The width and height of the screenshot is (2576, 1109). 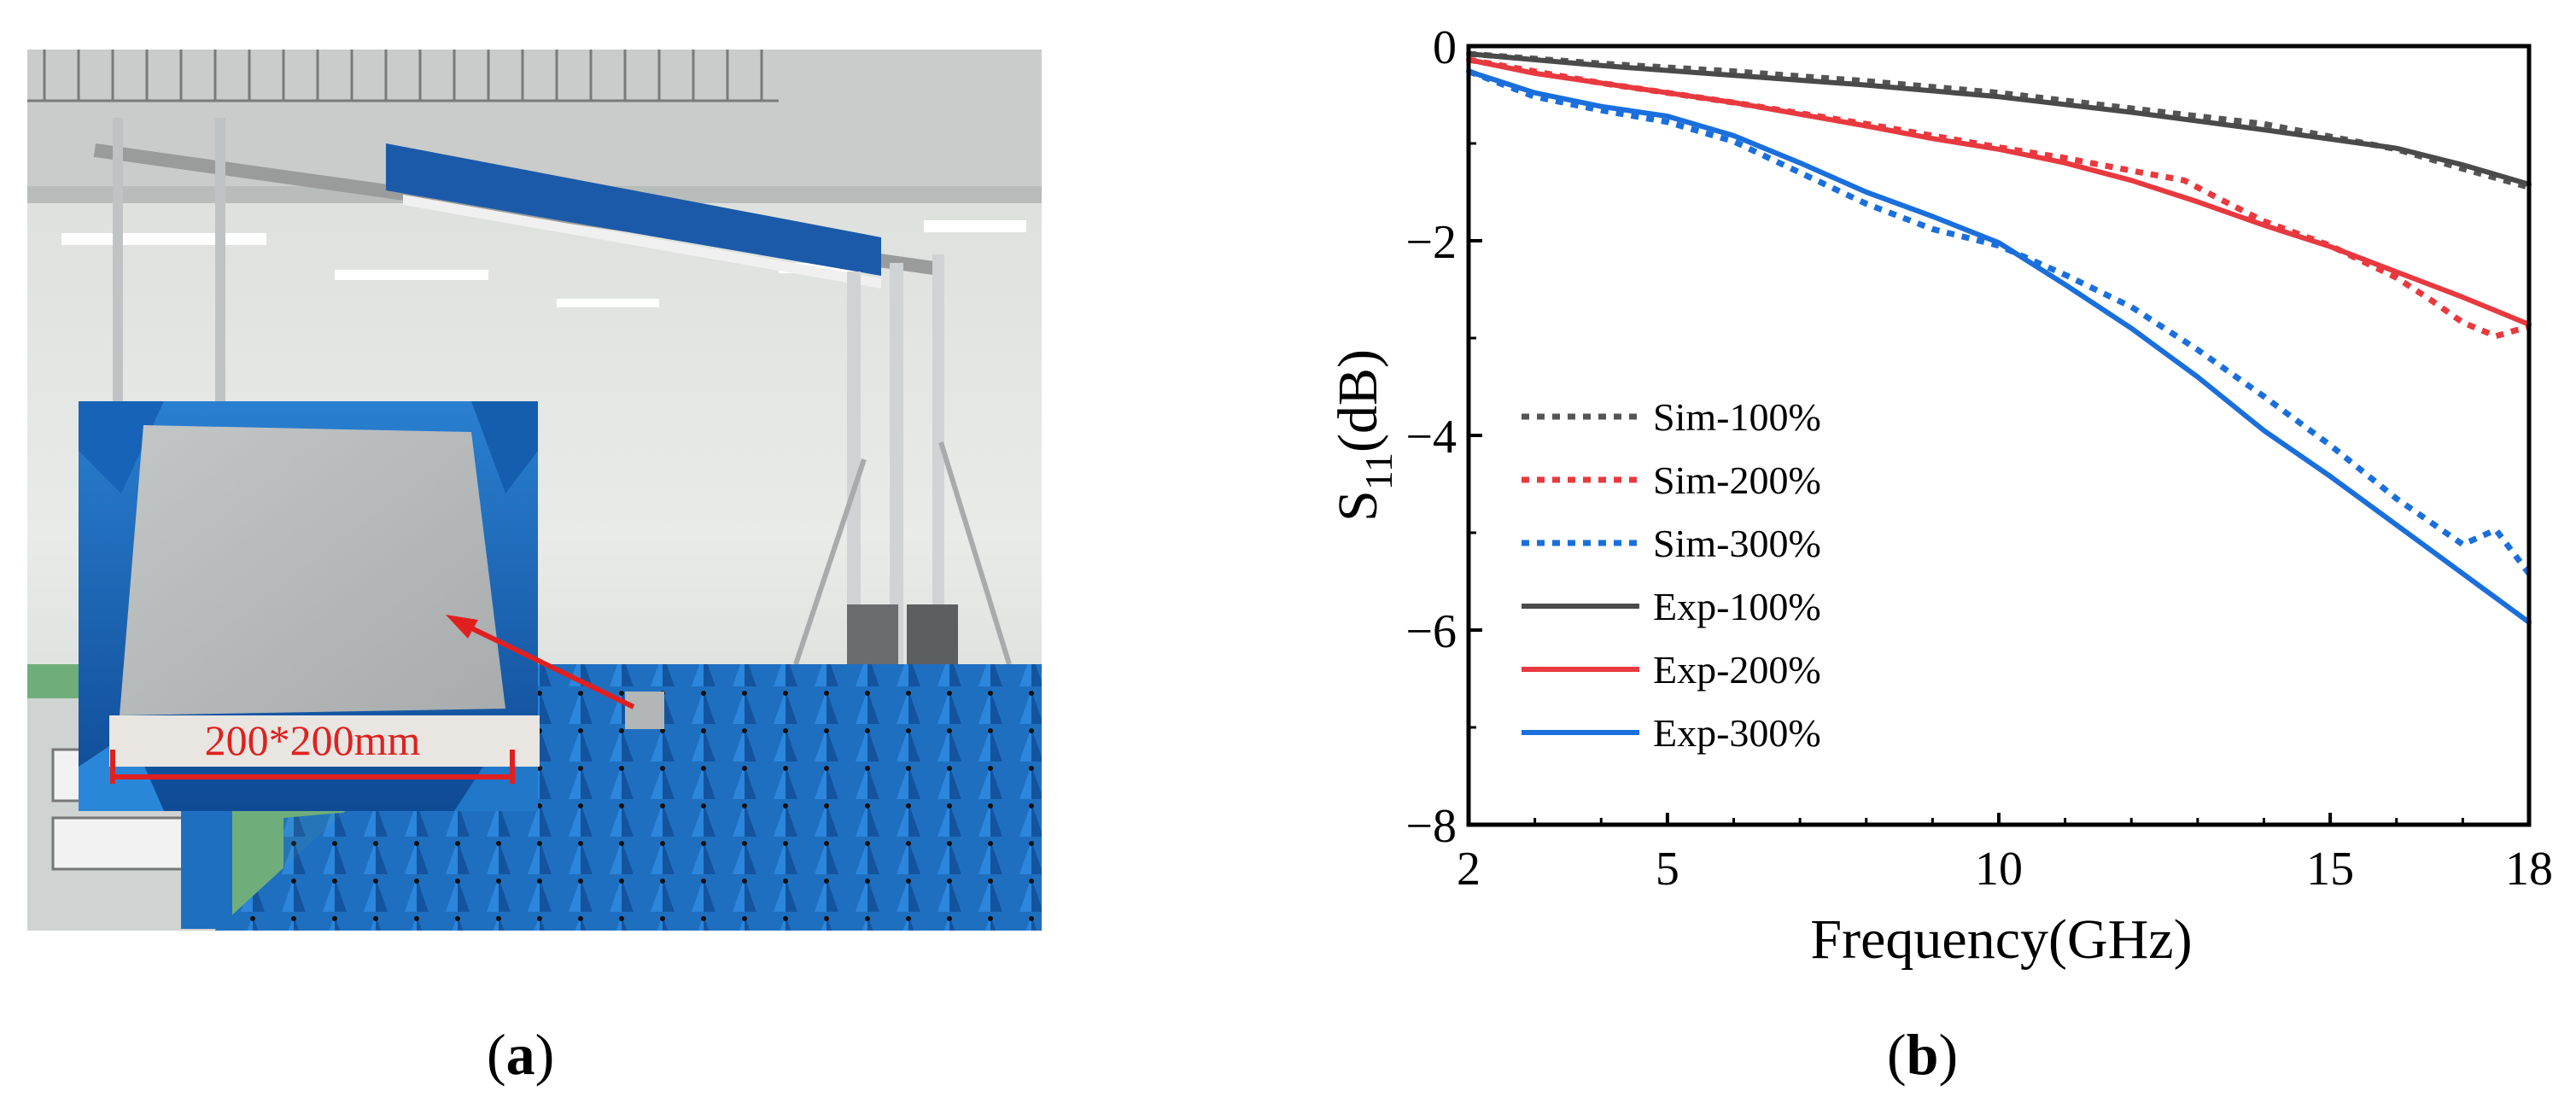 What do you see at coordinates (1737, 733) in the screenshot?
I see `legend-label: Exp-300%` at bounding box center [1737, 733].